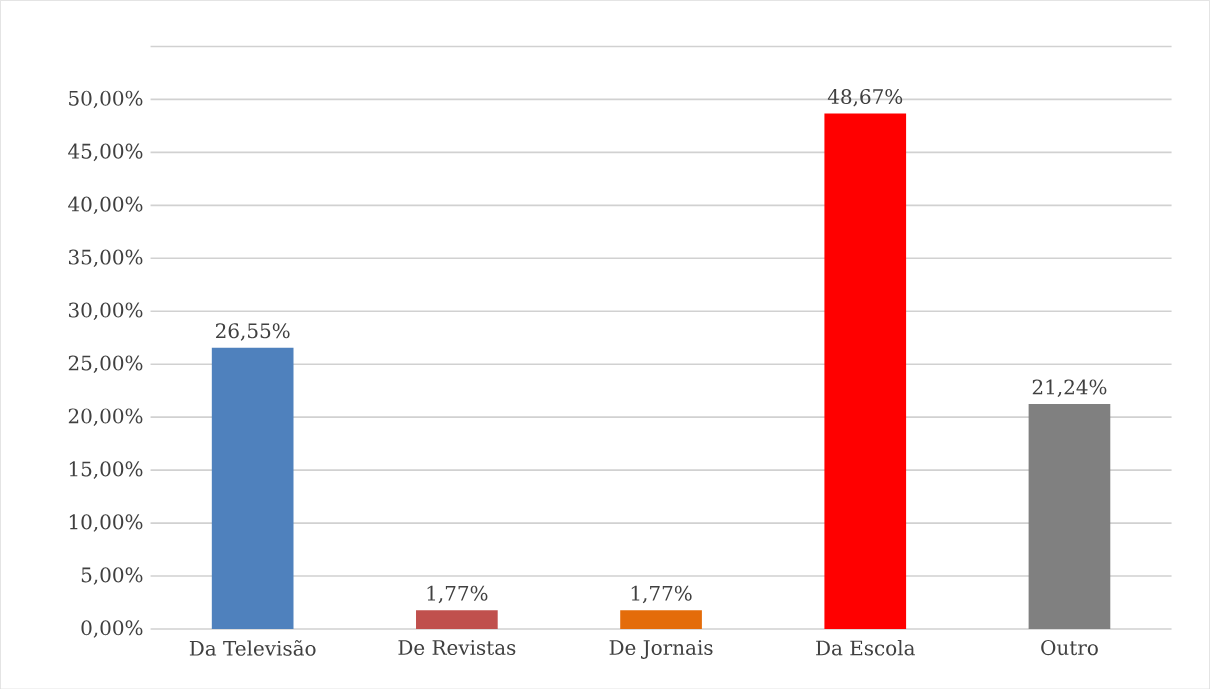 The image size is (1210, 689). What do you see at coordinates (105, 417) in the screenshot?
I see `y-tick-label: 20,00%` at bounding box center [105, 417].